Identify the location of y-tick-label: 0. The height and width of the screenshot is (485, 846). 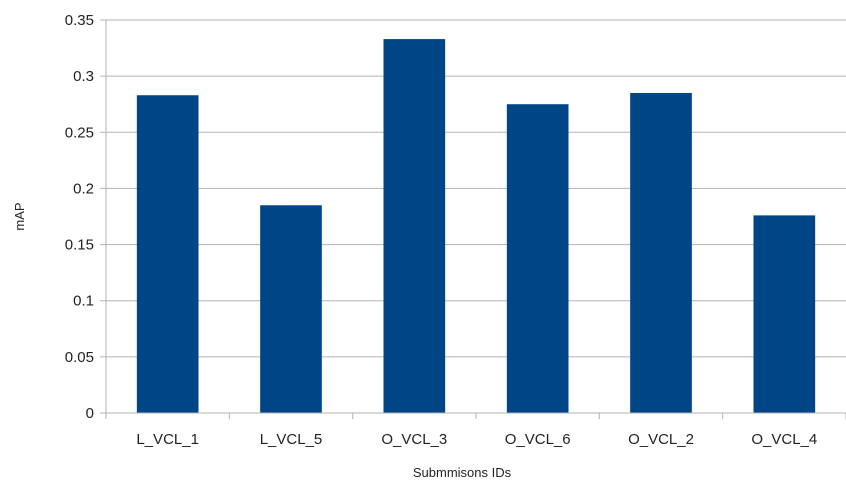
(90, 413).